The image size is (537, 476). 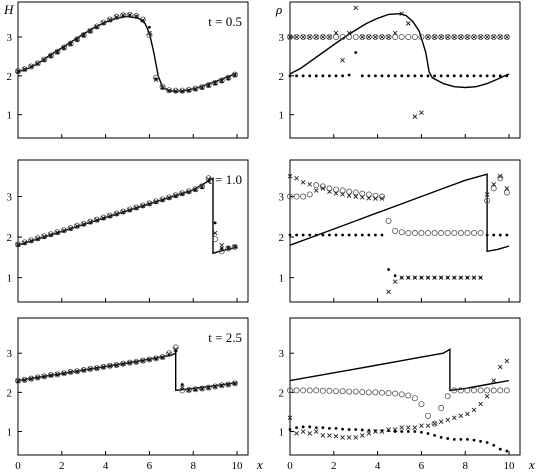 What do you see at coordinates (282, 116) in the screenshot?
I see `panel-1-ytick-label: 1` at bounding box center [282, 116].